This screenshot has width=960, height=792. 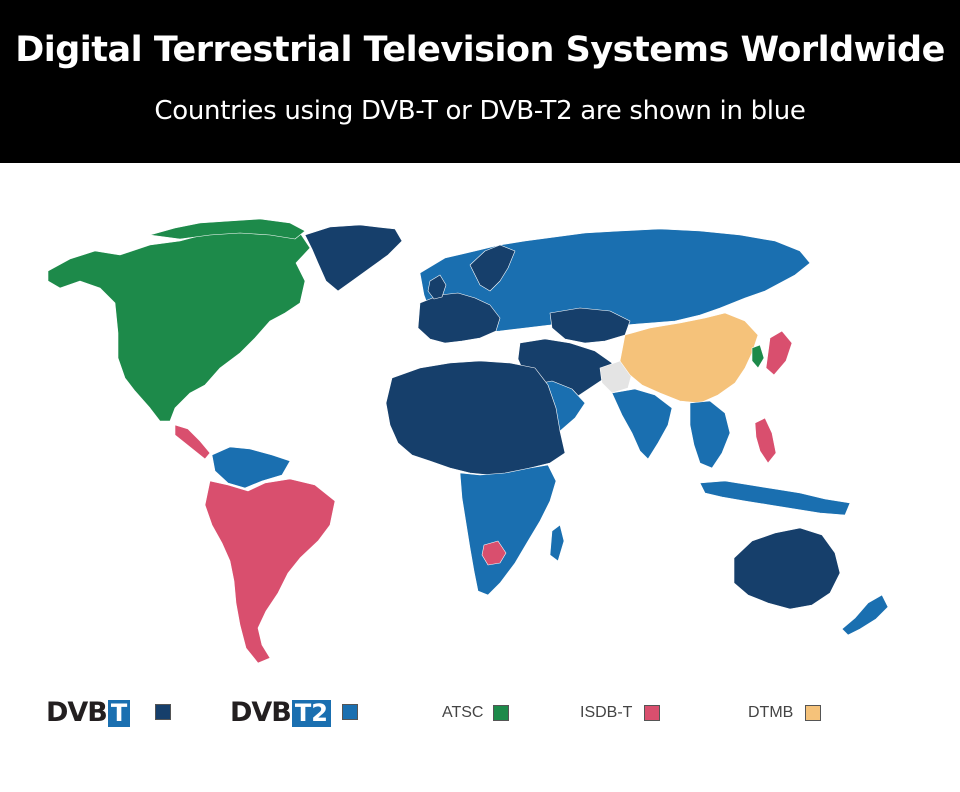 What do you see at coordinates (642, 424) in the screenshot?
I see `india-region` at bounding box center [642, 424].